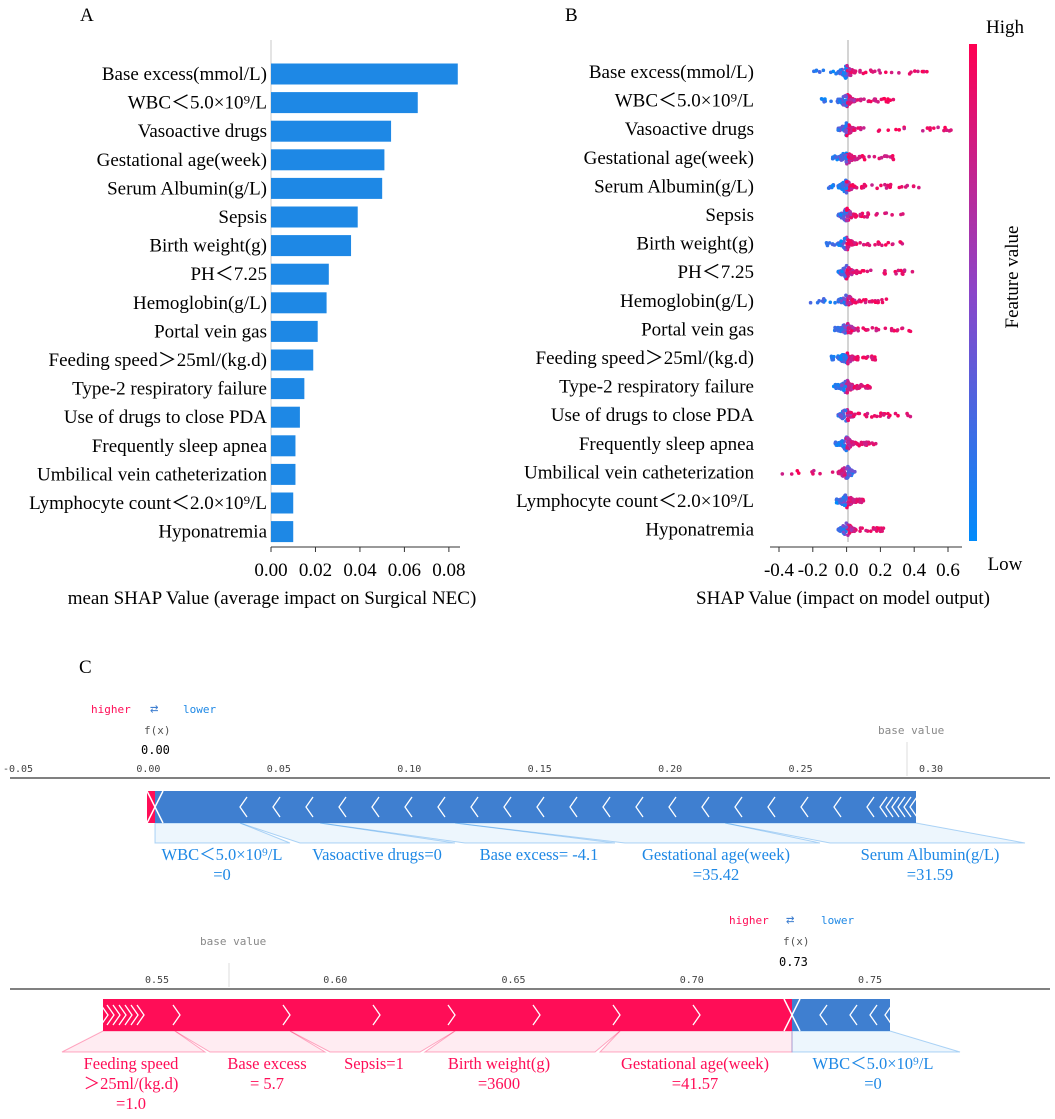 This screenshot has width=1055, height=1119. I want to click on c2-ticks: 0.55 0.60 0.65 0.70 0.75, so click(513, 980).